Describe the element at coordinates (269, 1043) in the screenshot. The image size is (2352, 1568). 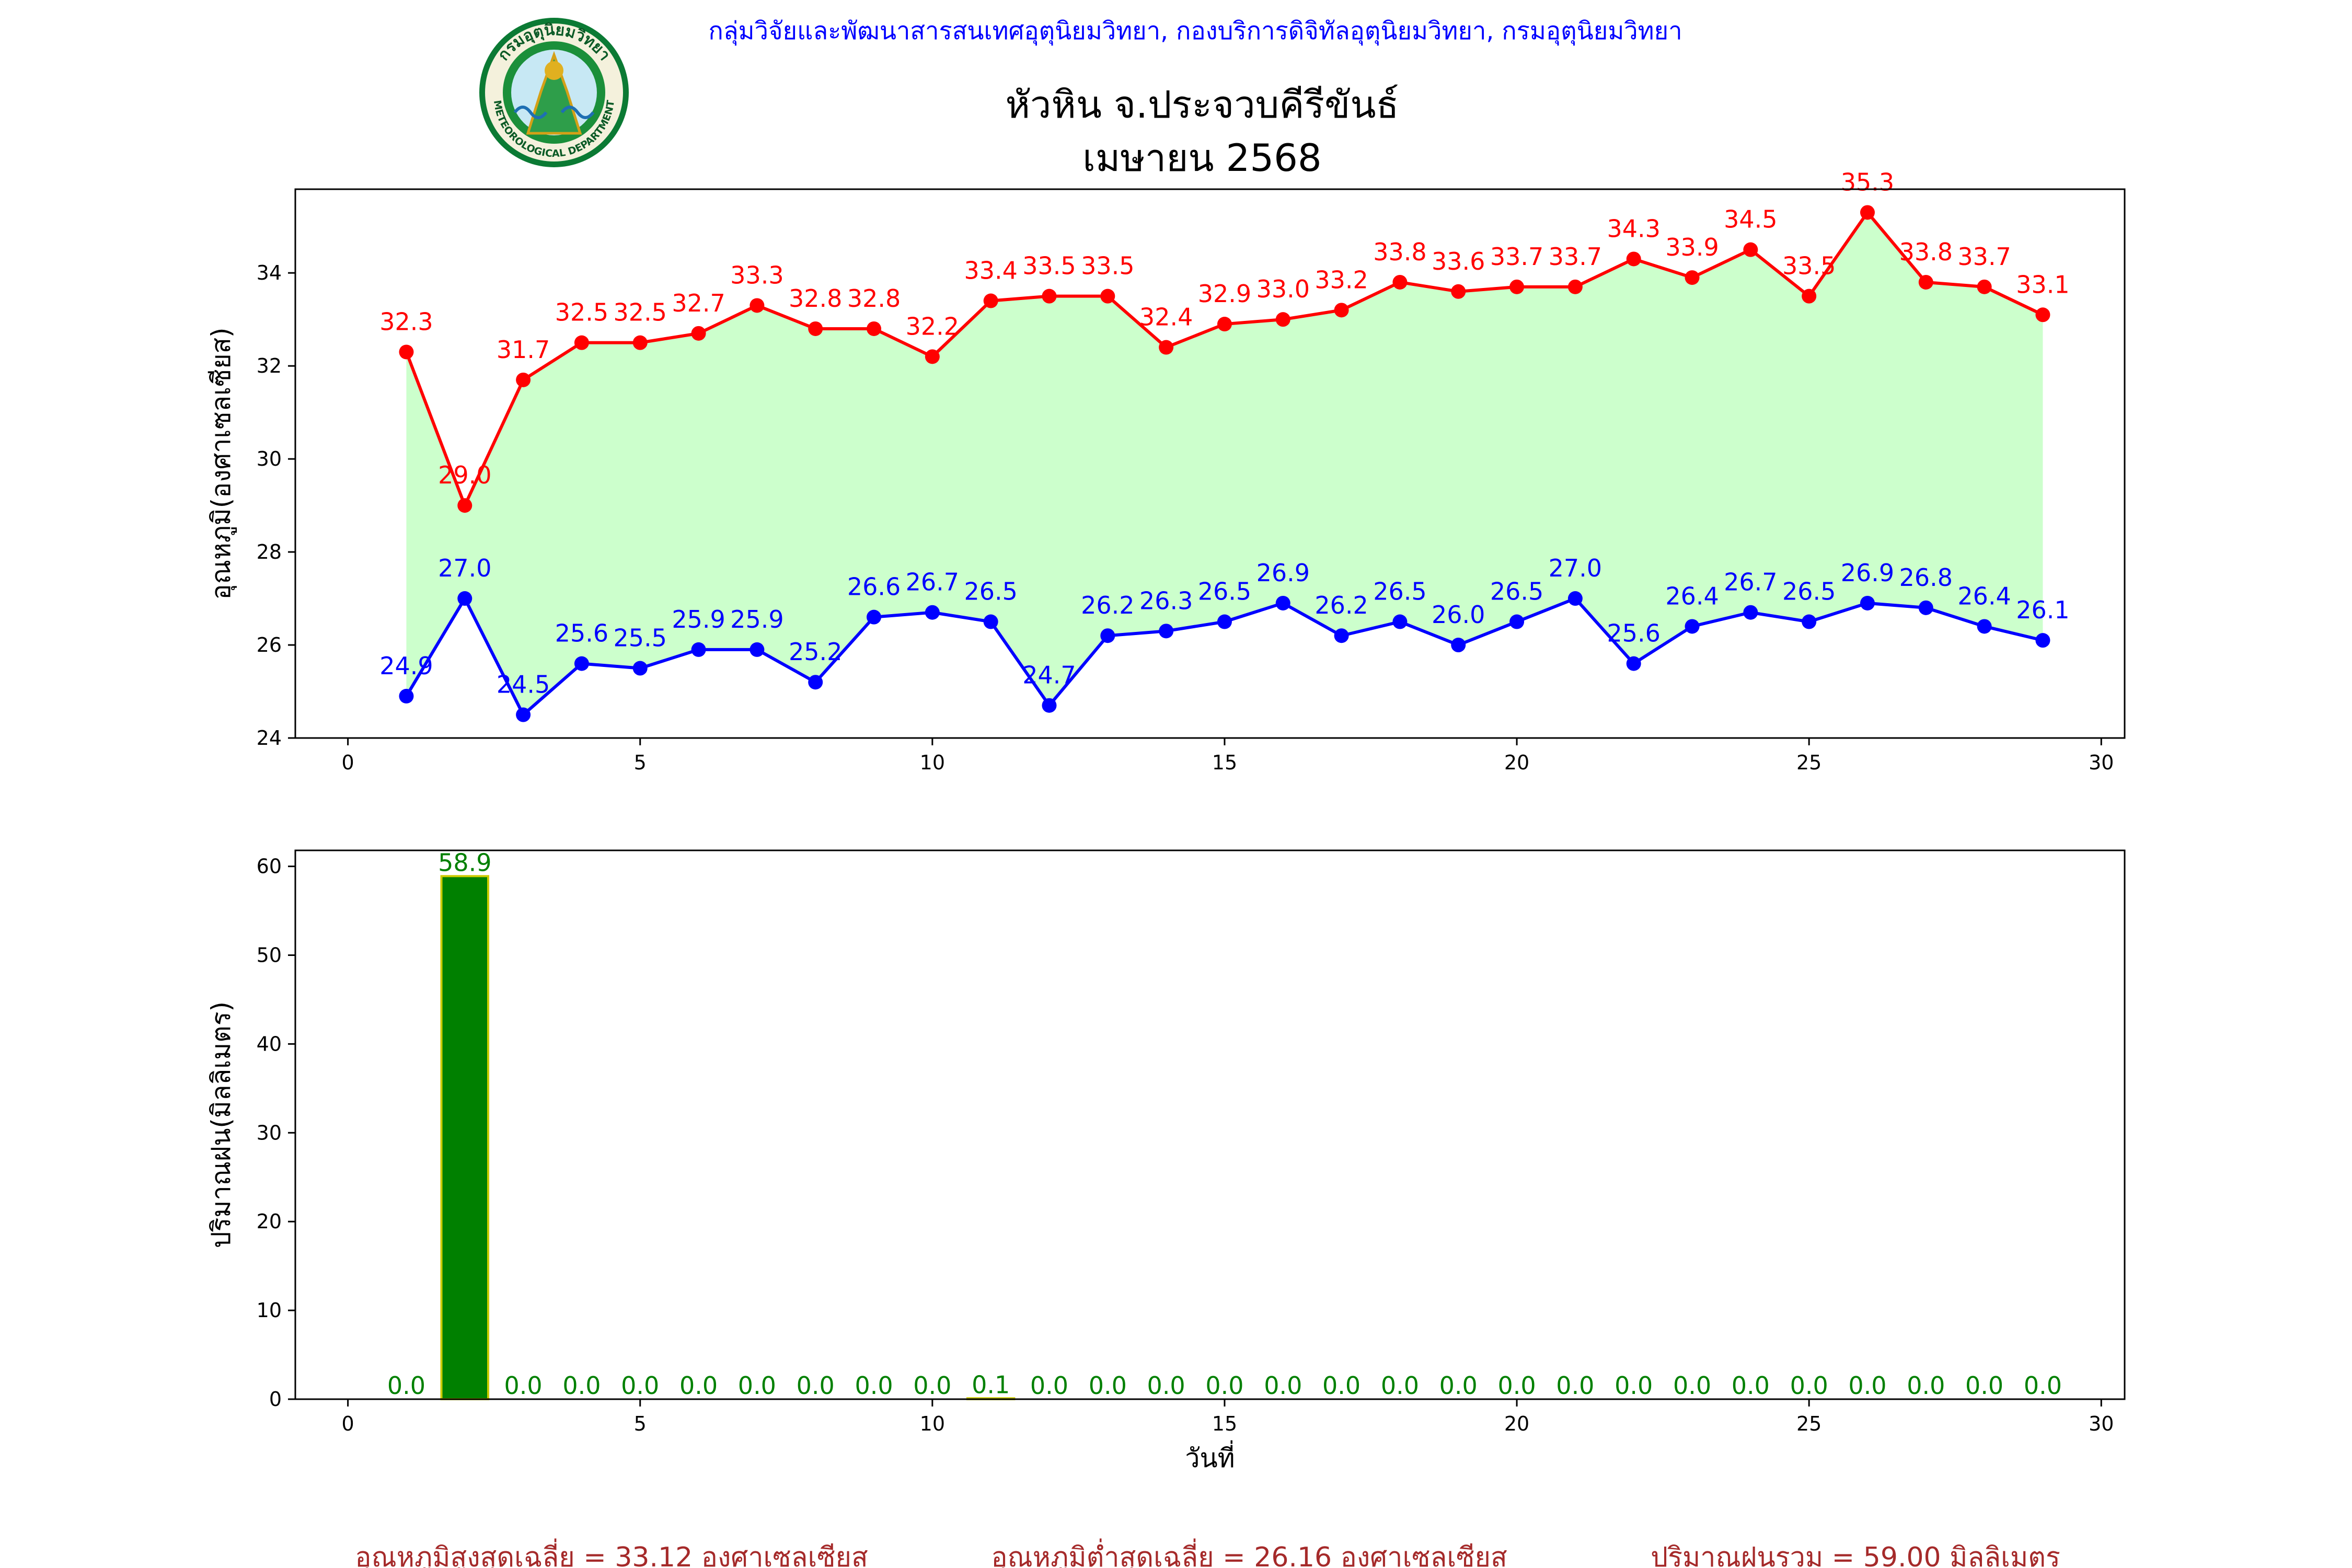
I see `y-tick-label: 40` at that location.